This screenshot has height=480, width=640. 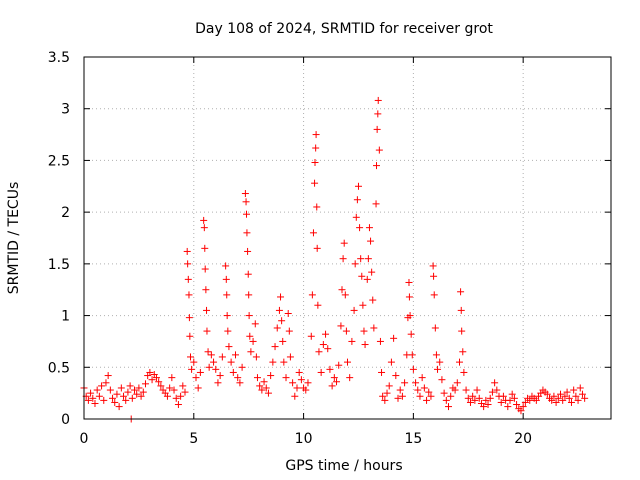 I want to click on y-tick-label: 1.5, so click(x=59, y=265).